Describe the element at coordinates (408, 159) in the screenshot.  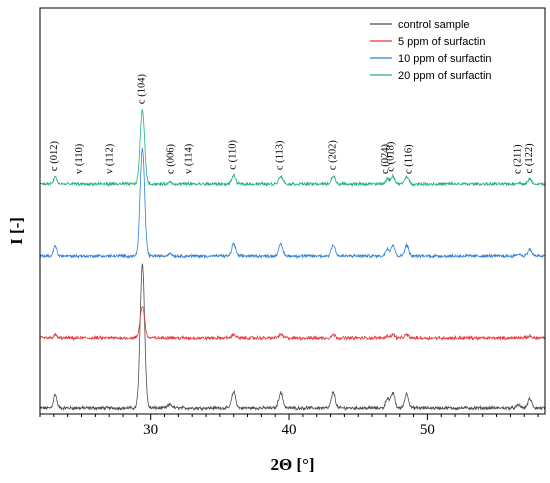
I see `peak-annotation: c (116)` at that location.